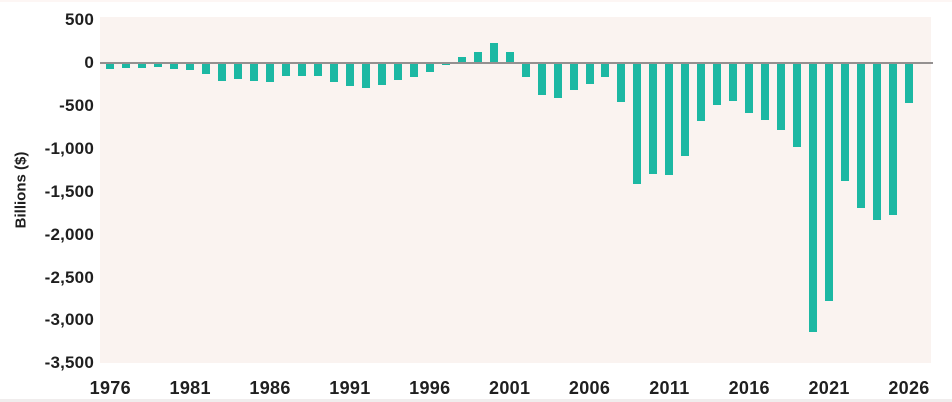  What do you see at coordinates (493, 52) in the screenshot?
I see `bar-2000` at bounding box center [493, 52].